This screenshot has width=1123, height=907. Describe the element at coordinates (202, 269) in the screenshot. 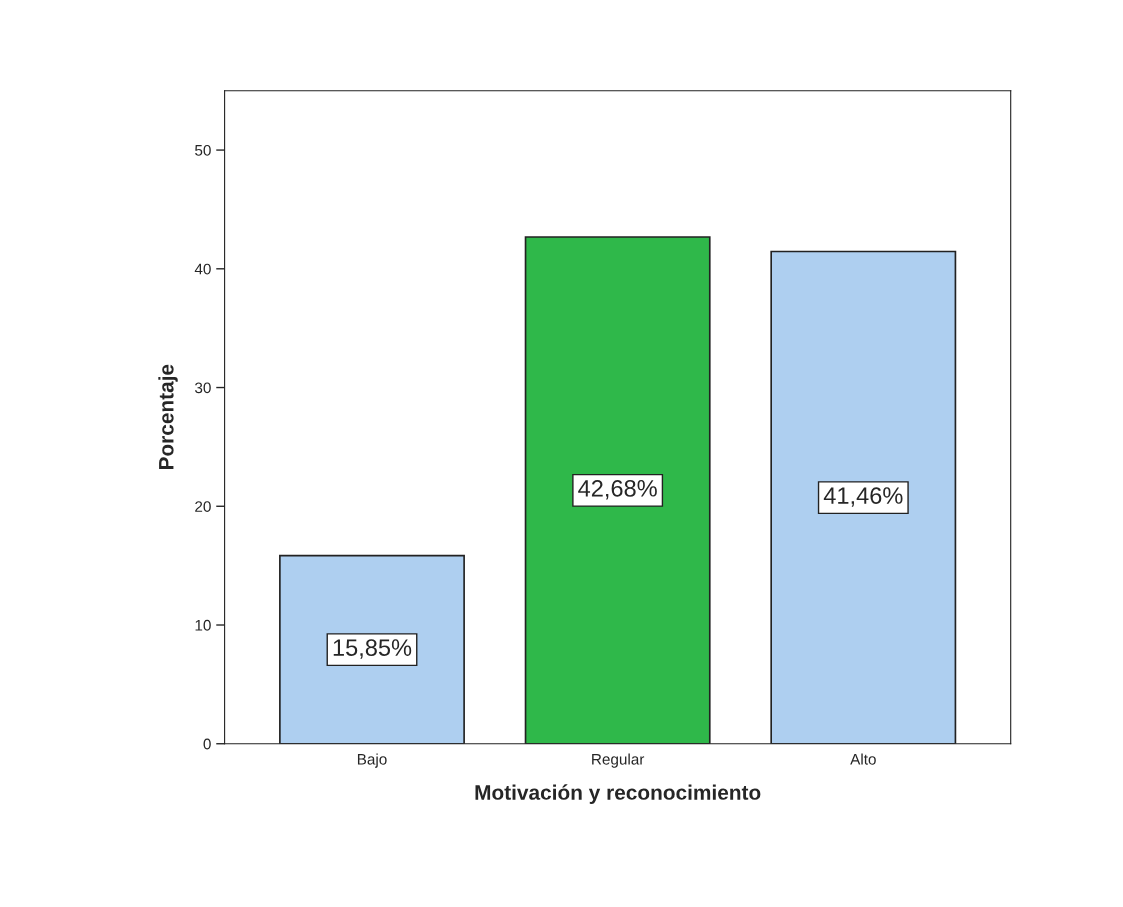

I see `y-tick-label: 40` at that location.